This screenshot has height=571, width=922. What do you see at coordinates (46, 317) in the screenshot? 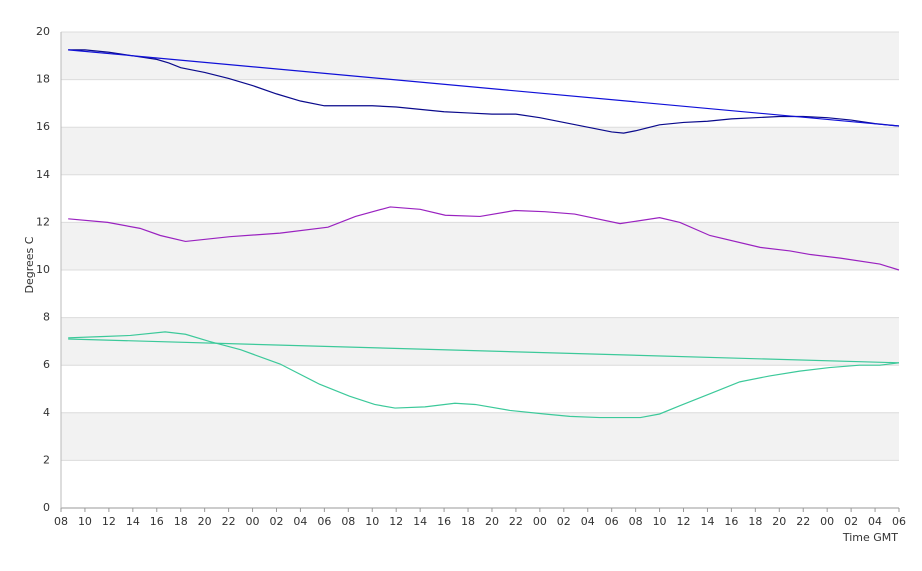
I see `y-tick-label: 8` at bounding box center [46, 317].